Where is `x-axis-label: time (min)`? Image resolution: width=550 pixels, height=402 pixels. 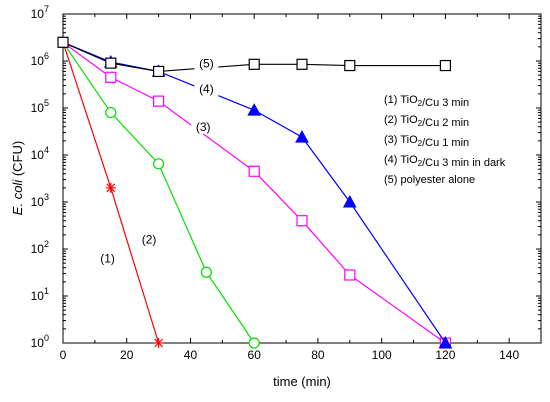 x-axis-label: time (min) is located at coordinates (302, 381).